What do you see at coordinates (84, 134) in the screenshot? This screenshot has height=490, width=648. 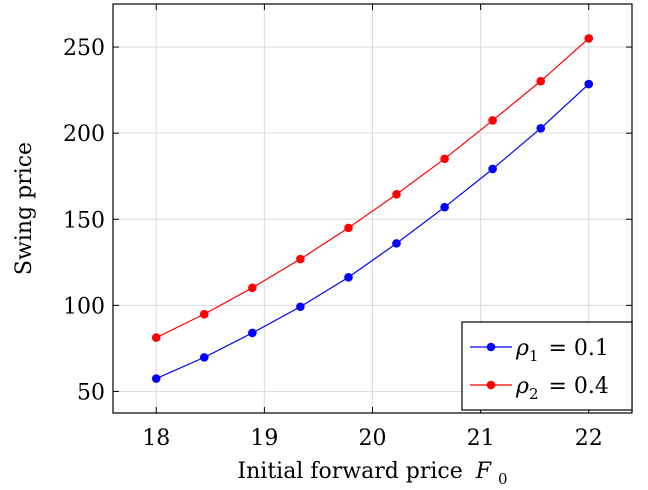 I see `y-tick-label: 200` at bounding box center [84, 134].